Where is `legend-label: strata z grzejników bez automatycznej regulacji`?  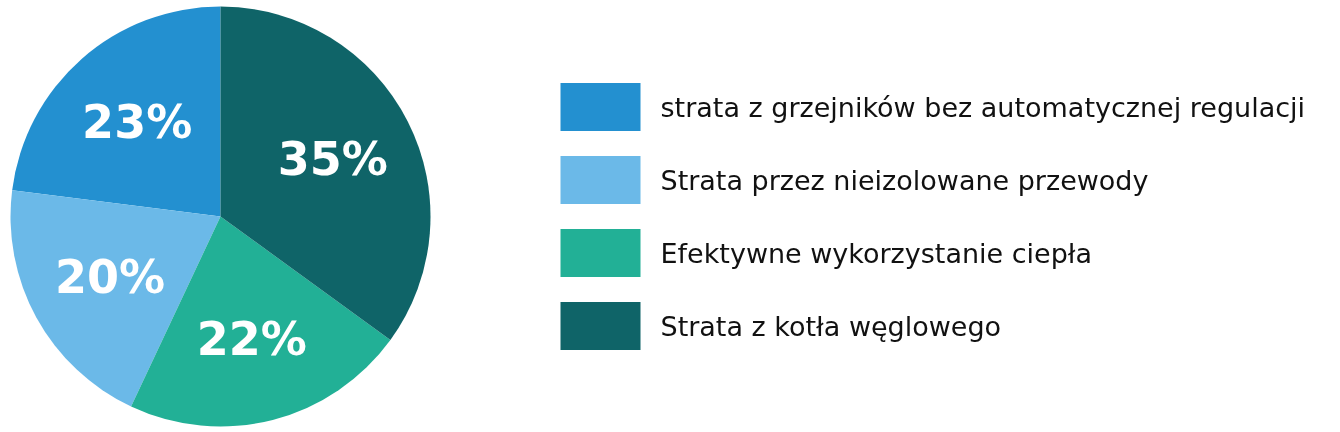 legend-label: strata z grzejników bez automatycznej regulacji is located at coordinates (983, 107).